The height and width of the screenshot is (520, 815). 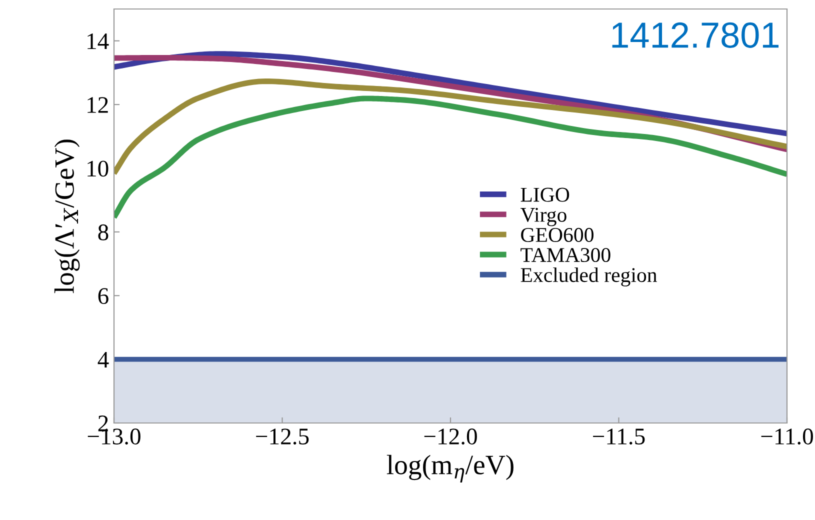 What do you see at coordinates (282, 436) in the screenshot?
I see `x-tick-label: −12.5` at bounding box center [282, 436].